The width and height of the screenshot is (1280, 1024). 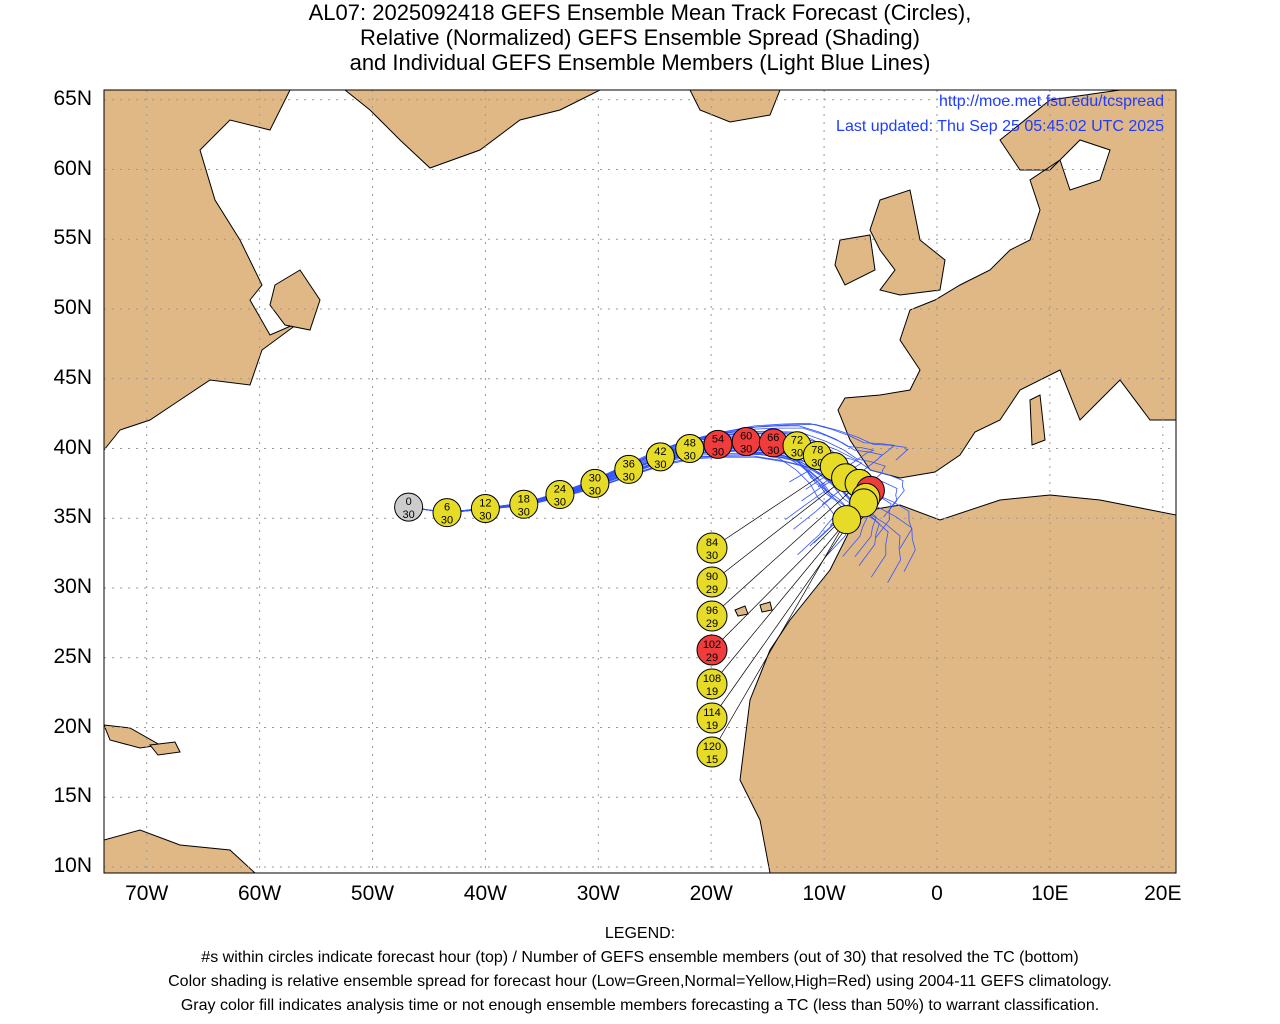 What do you see at coordinates (72, 98) in the screenshot?
I see `lat-label: 65N` at bounding box center [72, 98].